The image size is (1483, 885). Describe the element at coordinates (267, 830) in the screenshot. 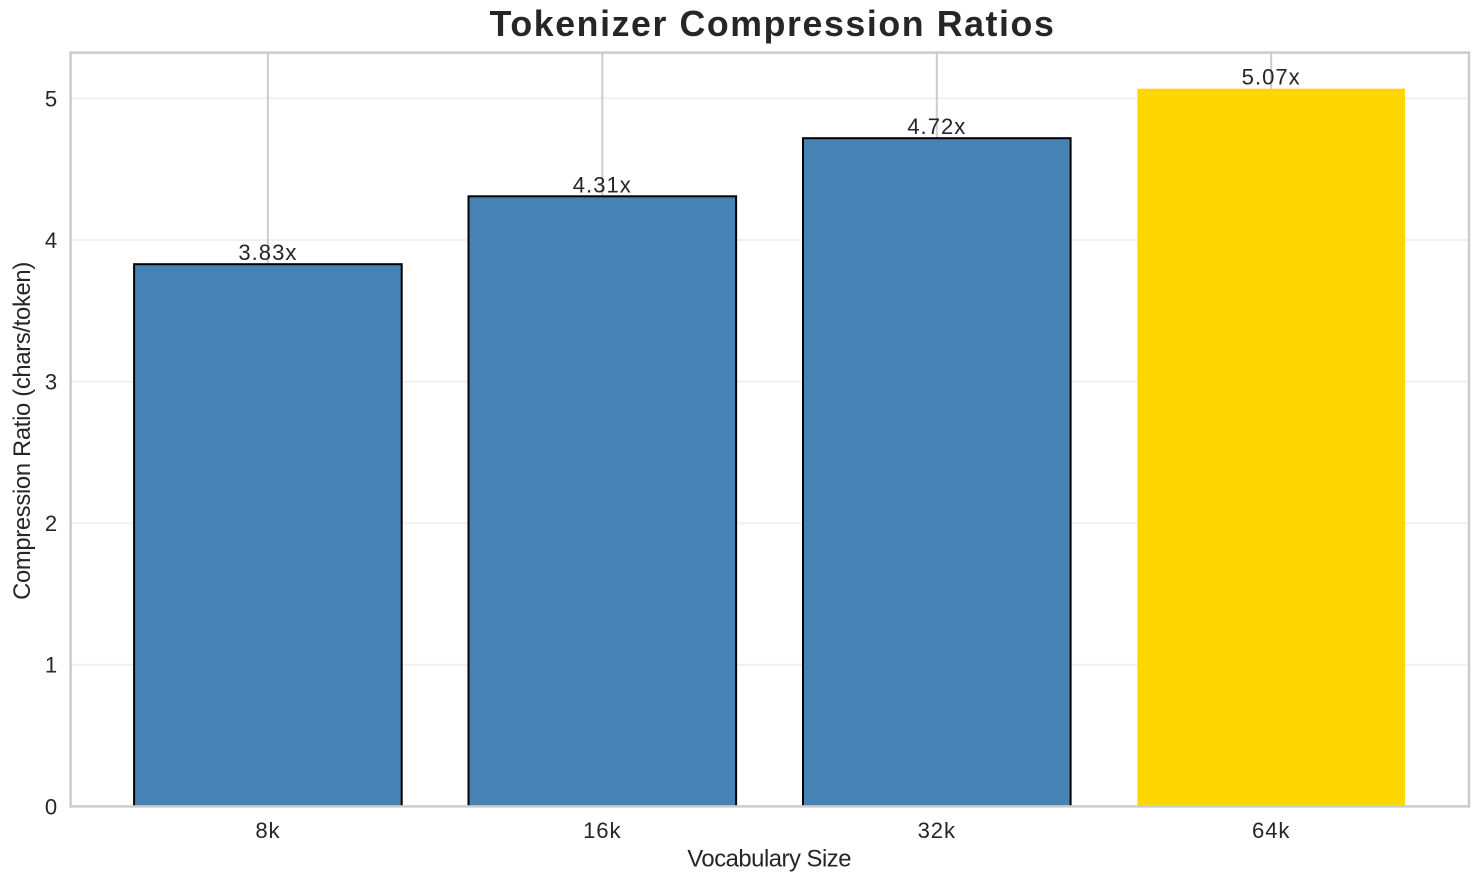

I see `svg-text: 8k` at that location.